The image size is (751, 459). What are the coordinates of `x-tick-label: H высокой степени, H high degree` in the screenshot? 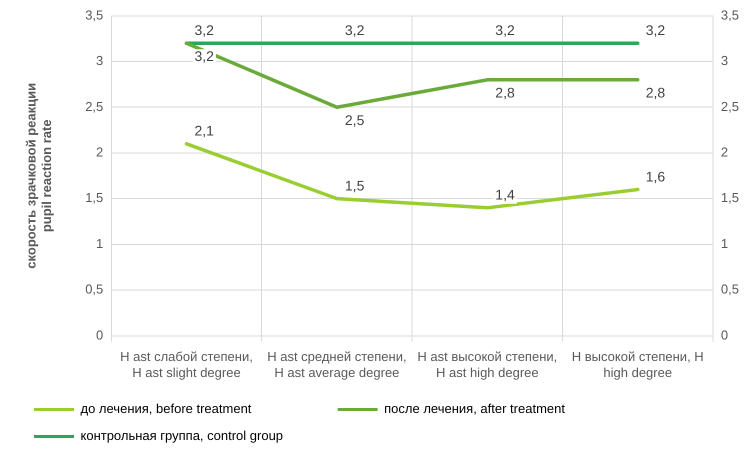 It's located at (638, 364).